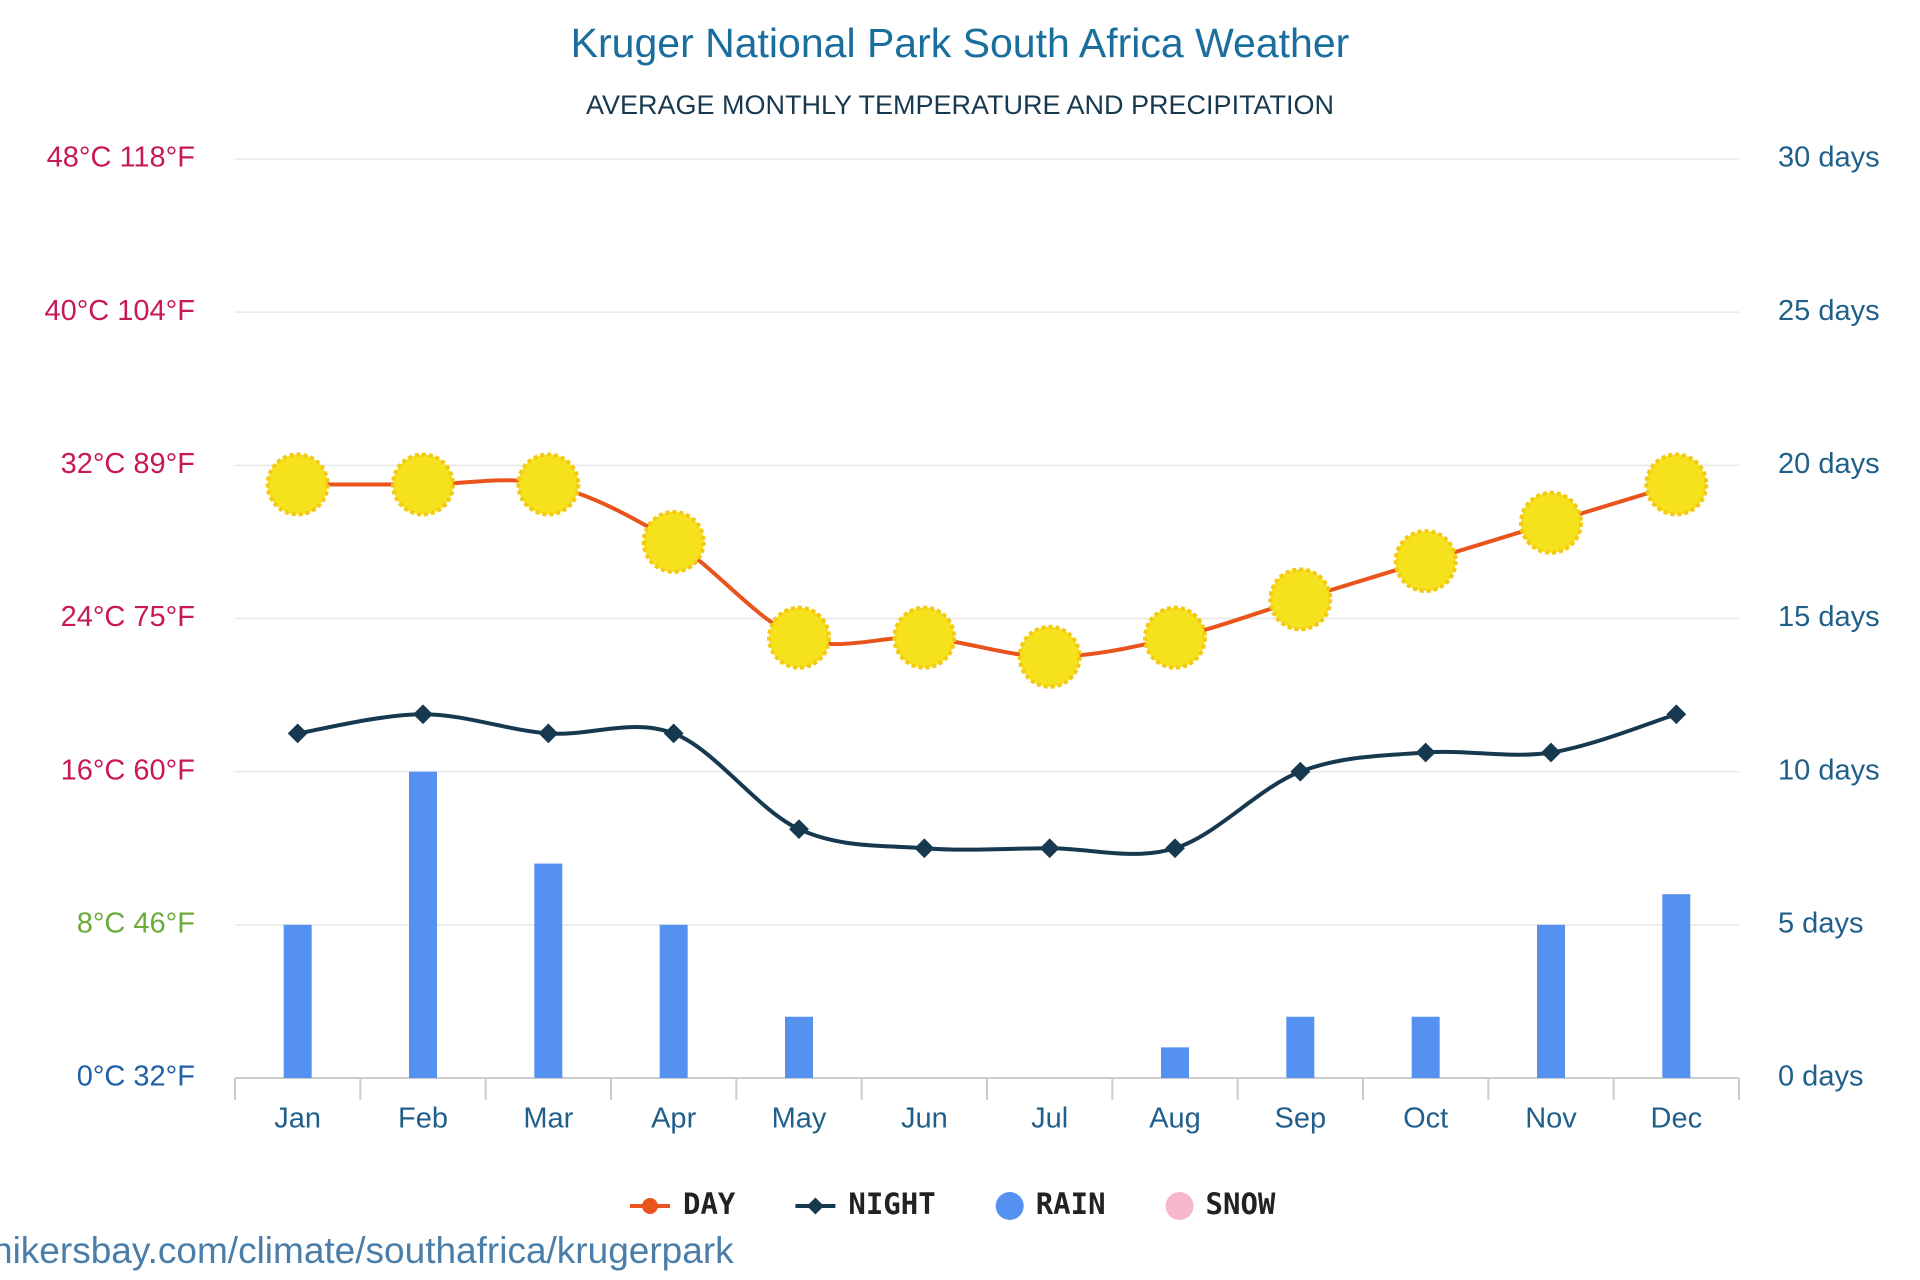 The height and width of the screenshot is (1280, 1920). What do you see at coordinates (924, 1119) in the screenshot?
I see `x-tick-label: Jun` at bounding box center [924, 1119].